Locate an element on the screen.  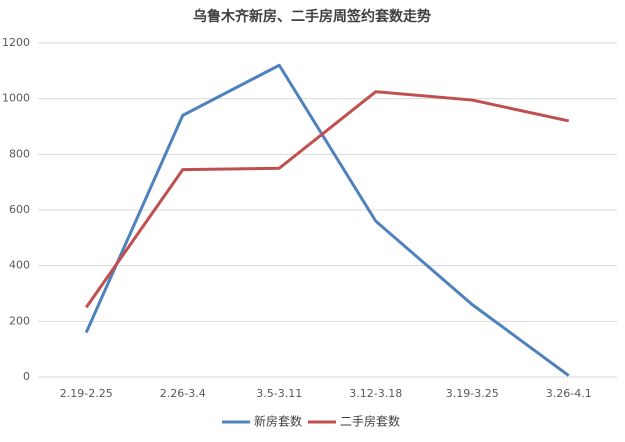
x-tick-label: 3.26-4.1 is located at coordinates (569, 393).